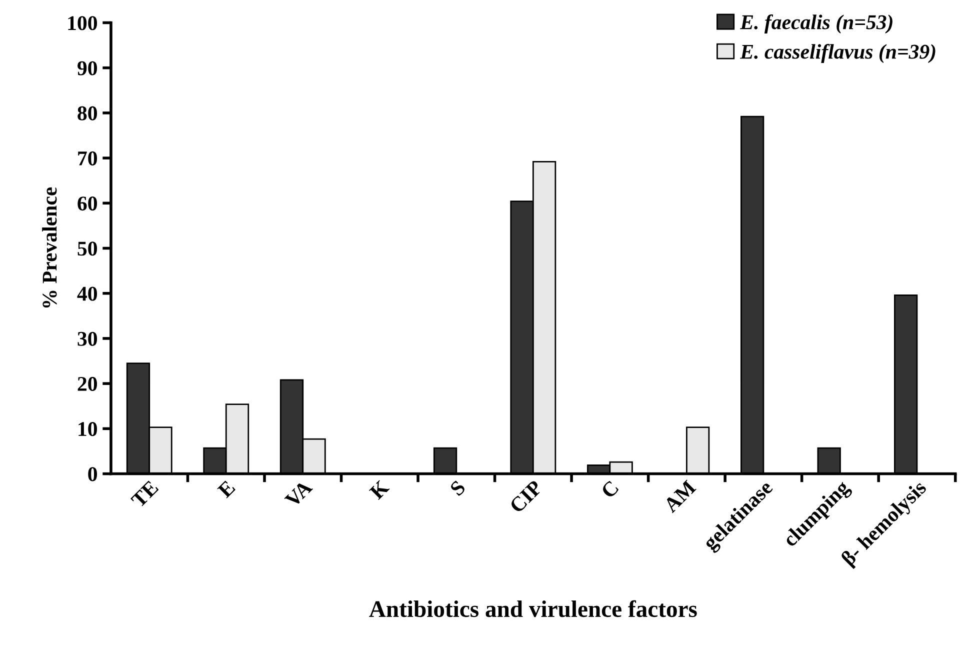 This screenshot has width=965, height=649. Describe the element at coordinates (87, 249) in the screenshot. I see `y-tick-label: 50` at that location.